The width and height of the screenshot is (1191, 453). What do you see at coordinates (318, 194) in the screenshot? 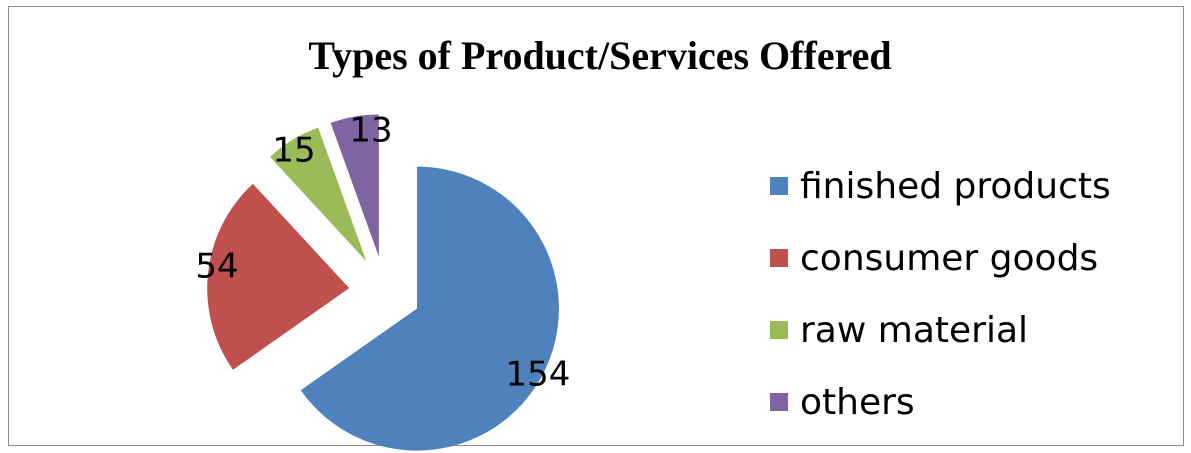
I see `slice-raw-material` at bounding box center [318, 194].